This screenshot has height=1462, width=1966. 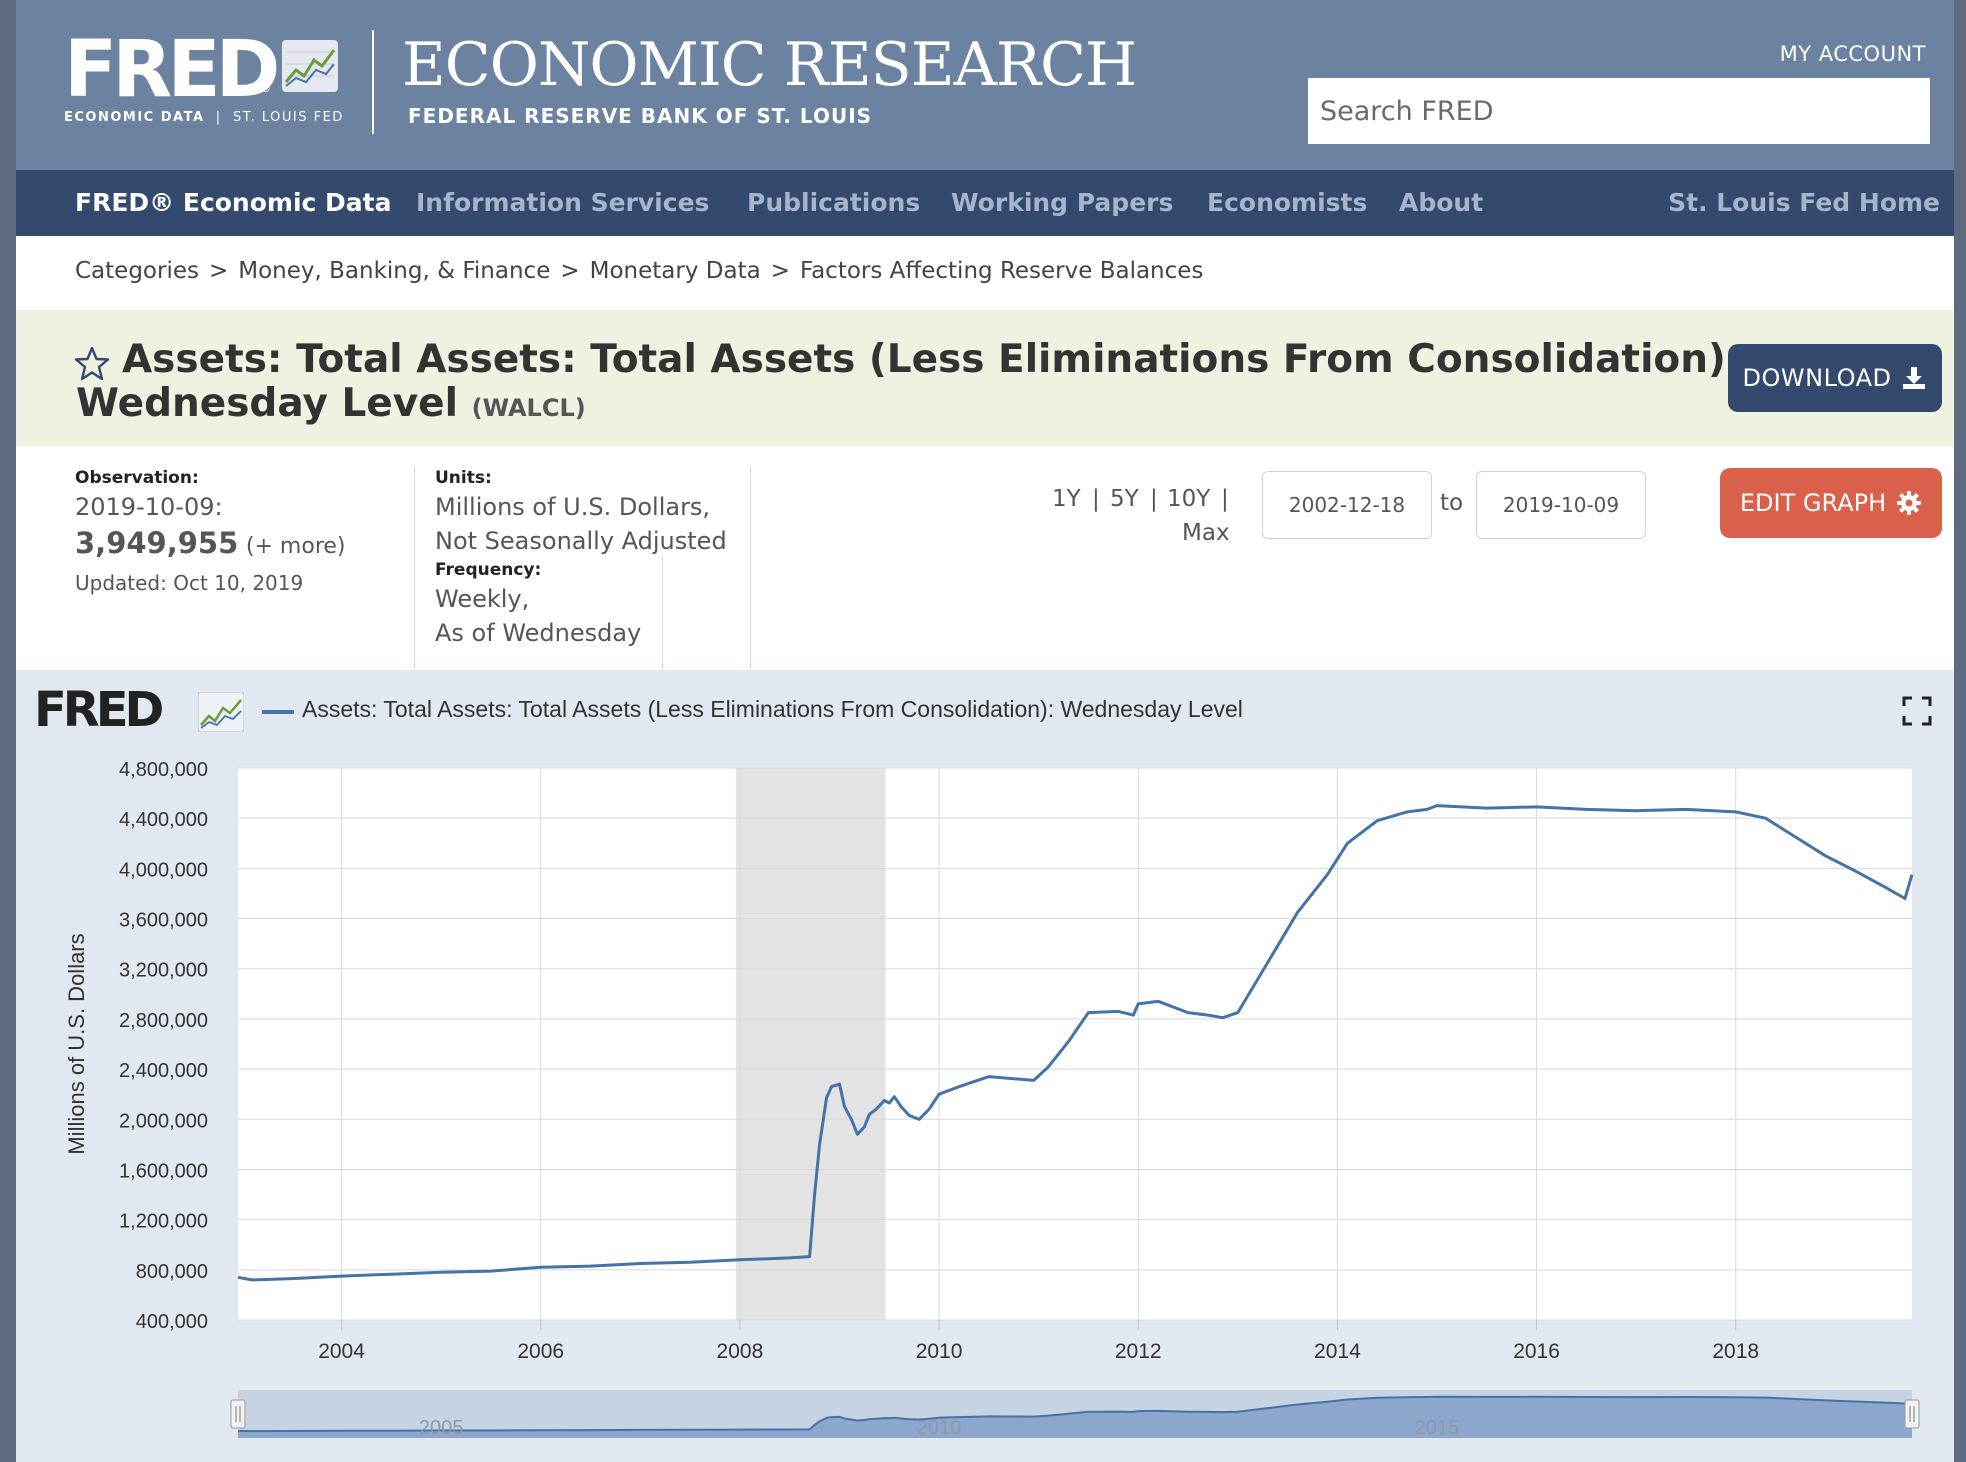 I want to click on frequency-value-line1: Weekly,, so click(x=482, y=599).